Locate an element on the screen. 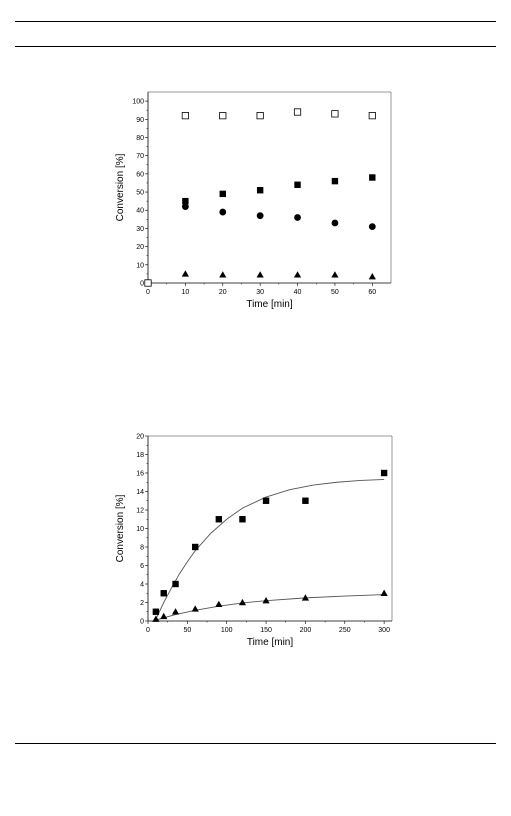 Image resolution: width=511 pixels, height=816 pixels. y-tick-label: 6 is located at coordinates (142, 566).